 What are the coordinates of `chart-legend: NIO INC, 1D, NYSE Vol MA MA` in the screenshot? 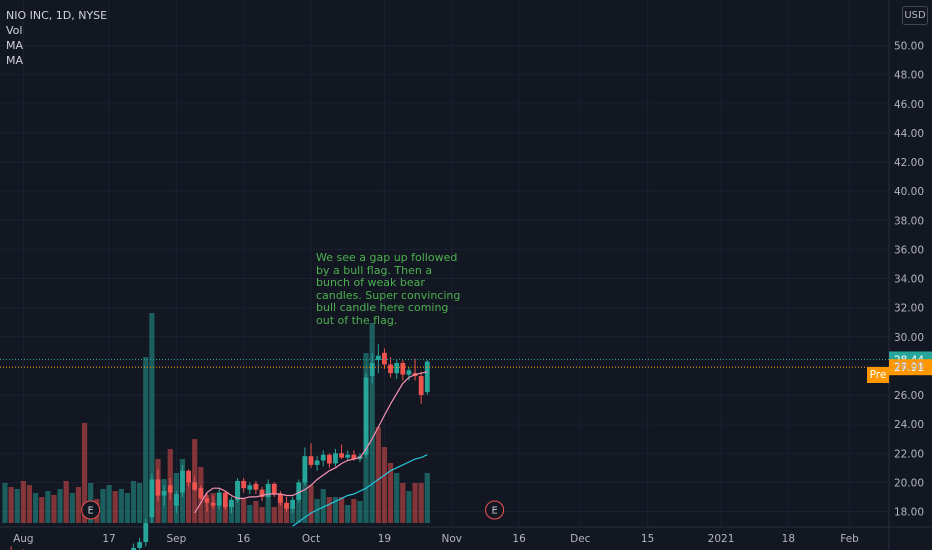 It's located at (56, 38).